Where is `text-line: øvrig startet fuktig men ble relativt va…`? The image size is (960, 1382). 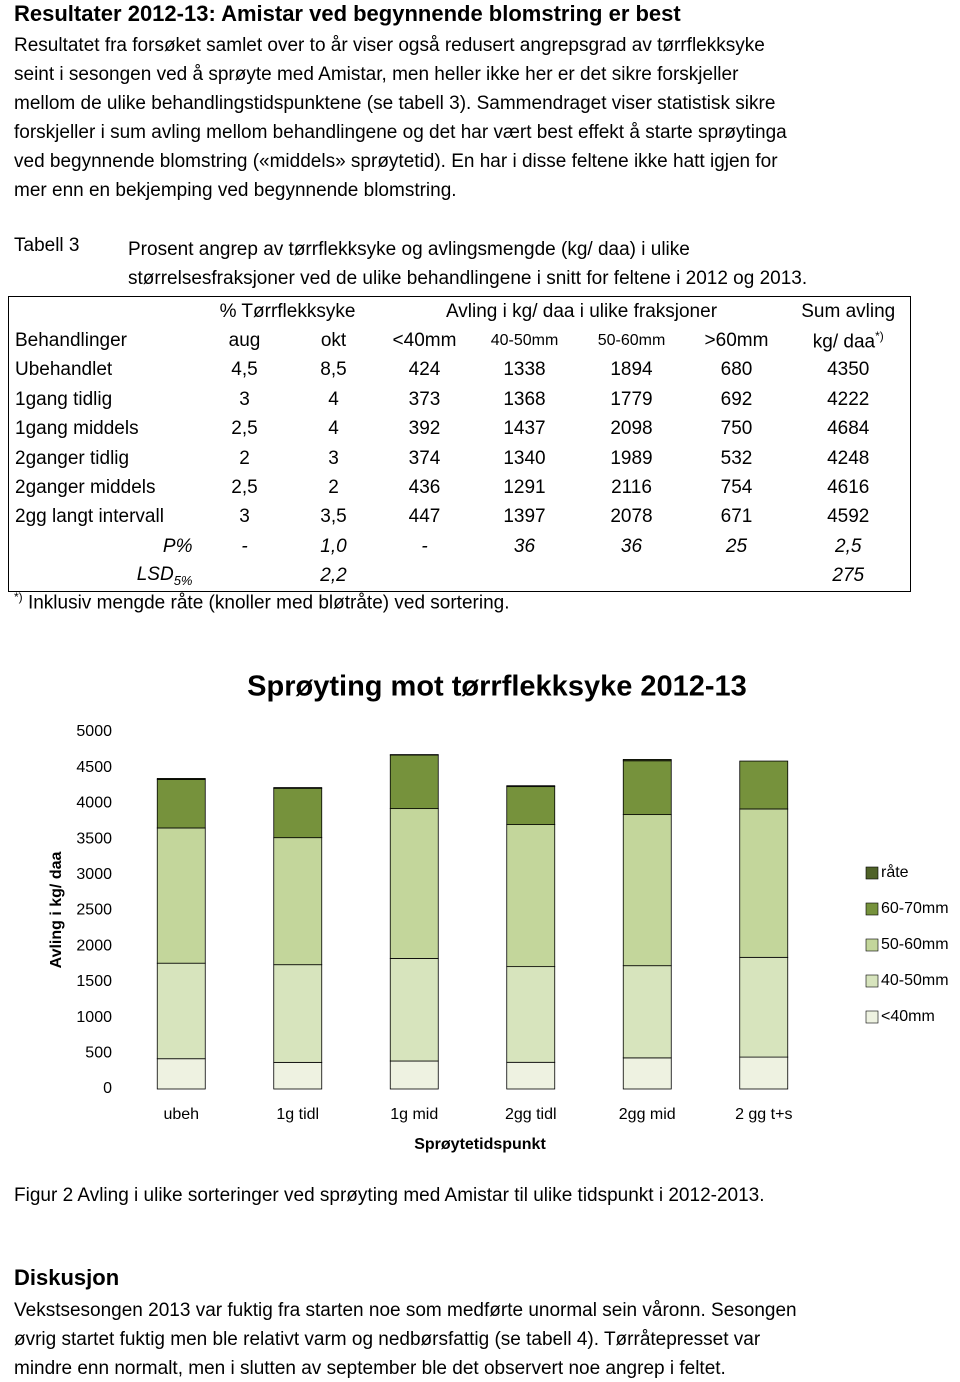 text-line: øvrig startet fuktig men ble relativt va… is located at coordinates (387, 1339).